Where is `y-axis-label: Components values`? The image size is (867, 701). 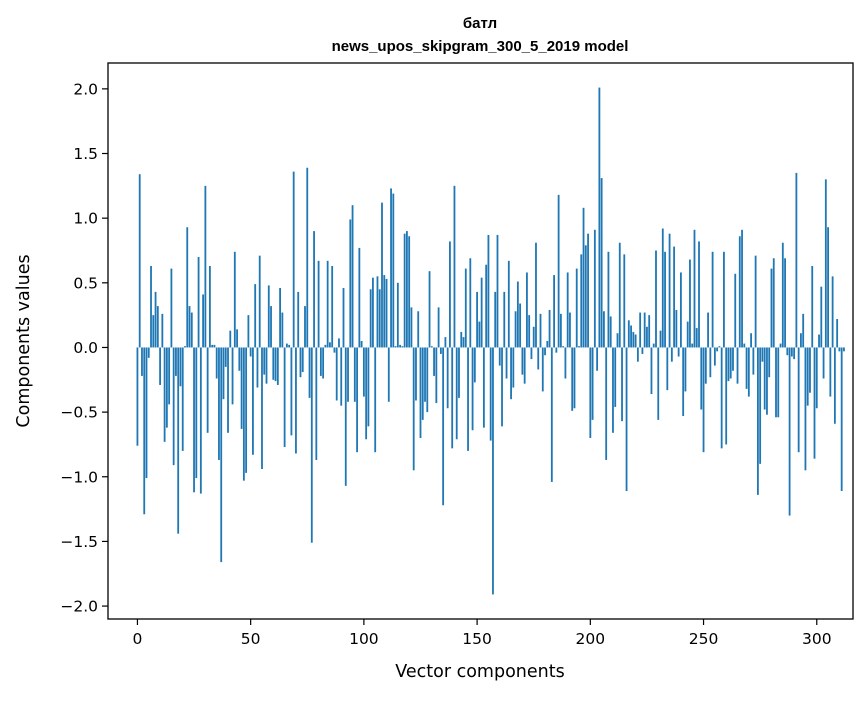 y-axis-label: Components values is located at coordinates (24, 340).